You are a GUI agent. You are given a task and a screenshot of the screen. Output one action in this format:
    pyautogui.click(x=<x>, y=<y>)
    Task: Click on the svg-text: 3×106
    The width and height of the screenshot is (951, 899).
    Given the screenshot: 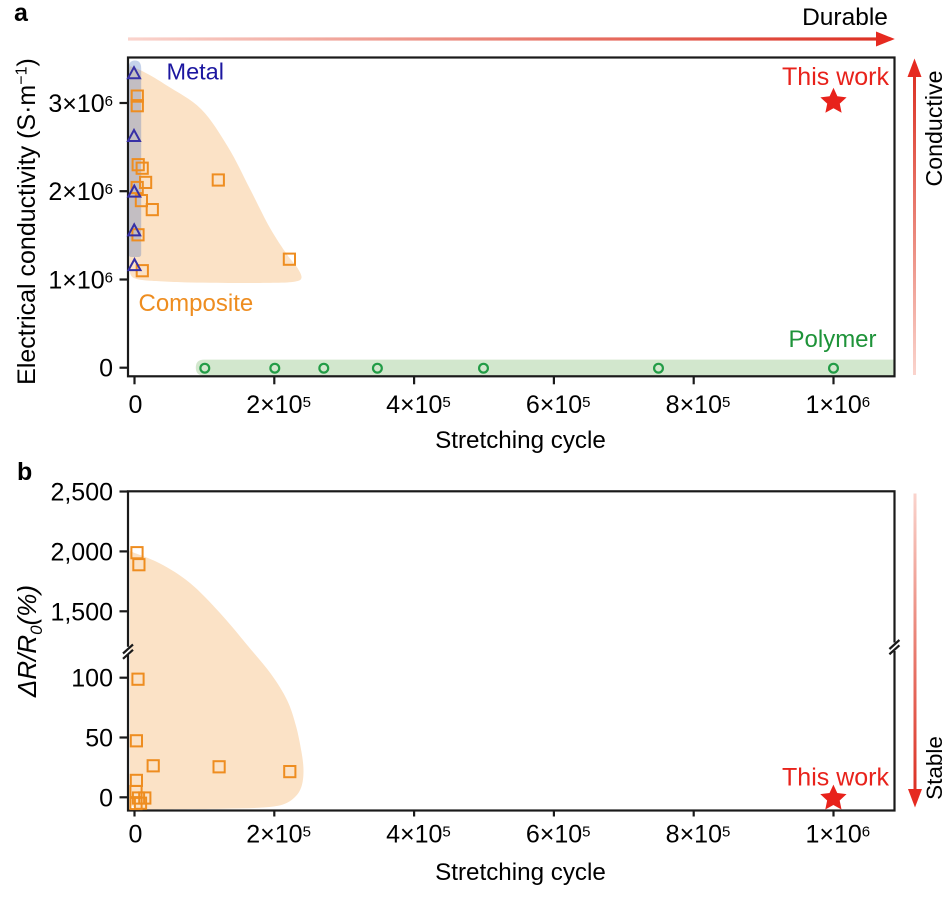 What is the action you would take?
    pyautogui.click(x=80, y=104)
    